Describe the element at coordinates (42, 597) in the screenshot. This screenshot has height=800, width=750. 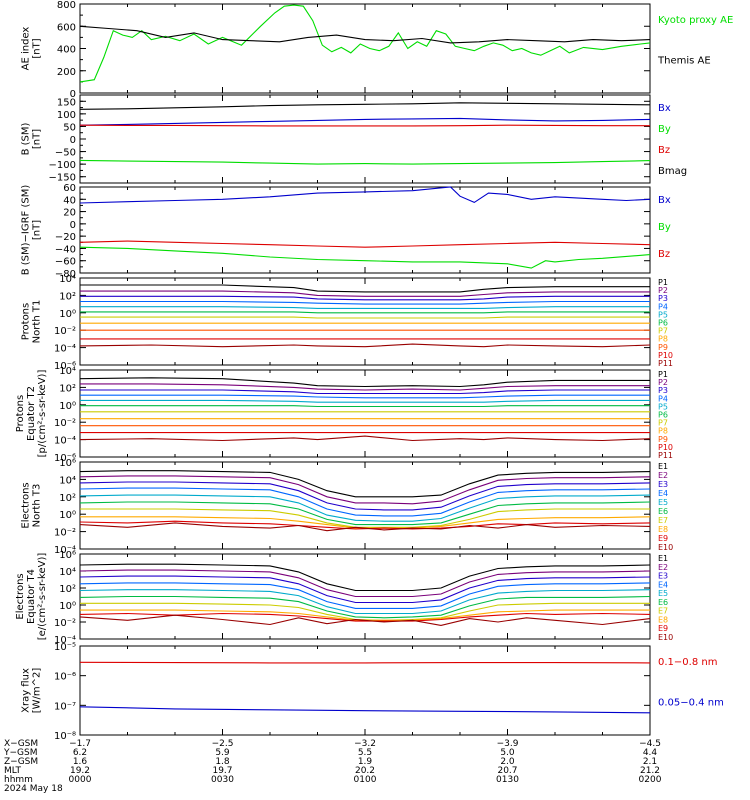
I see `y-axis-label-line: [e/(cm²-s-sr-keV)]` at that location.